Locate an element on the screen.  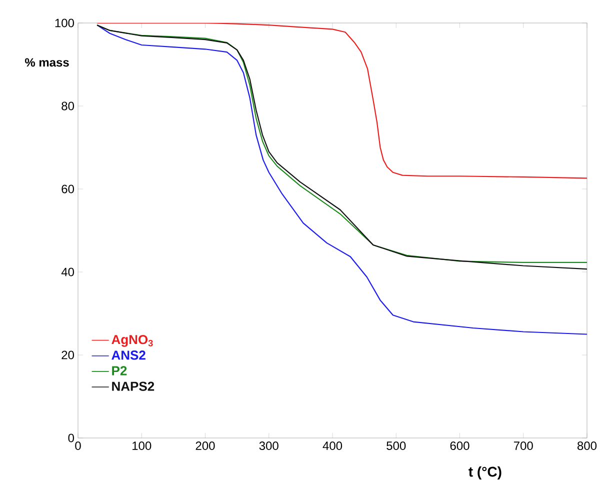
y-axis-title: % mass is located at coordinates (46, 62).